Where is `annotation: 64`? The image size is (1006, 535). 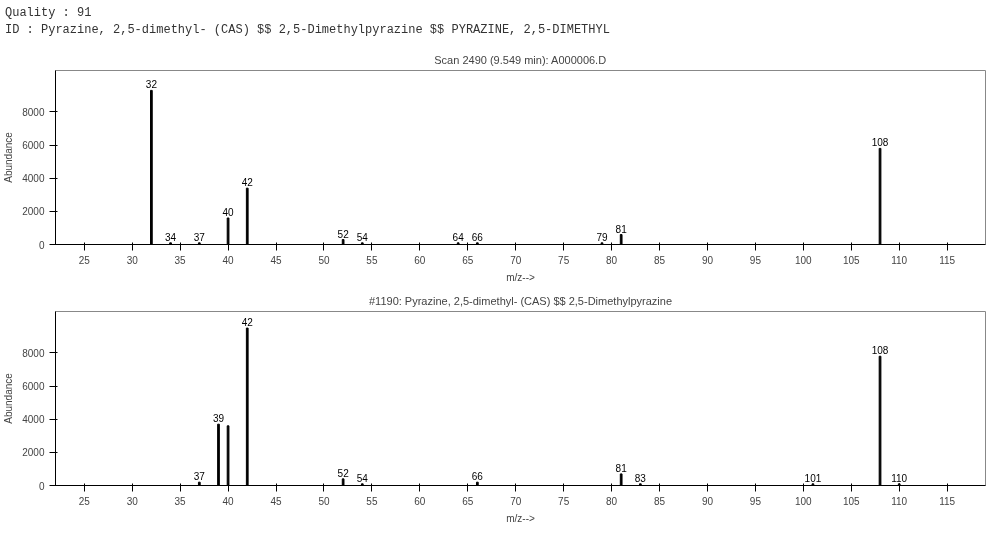
annotation: 64 is located at coordinates (458, 238).